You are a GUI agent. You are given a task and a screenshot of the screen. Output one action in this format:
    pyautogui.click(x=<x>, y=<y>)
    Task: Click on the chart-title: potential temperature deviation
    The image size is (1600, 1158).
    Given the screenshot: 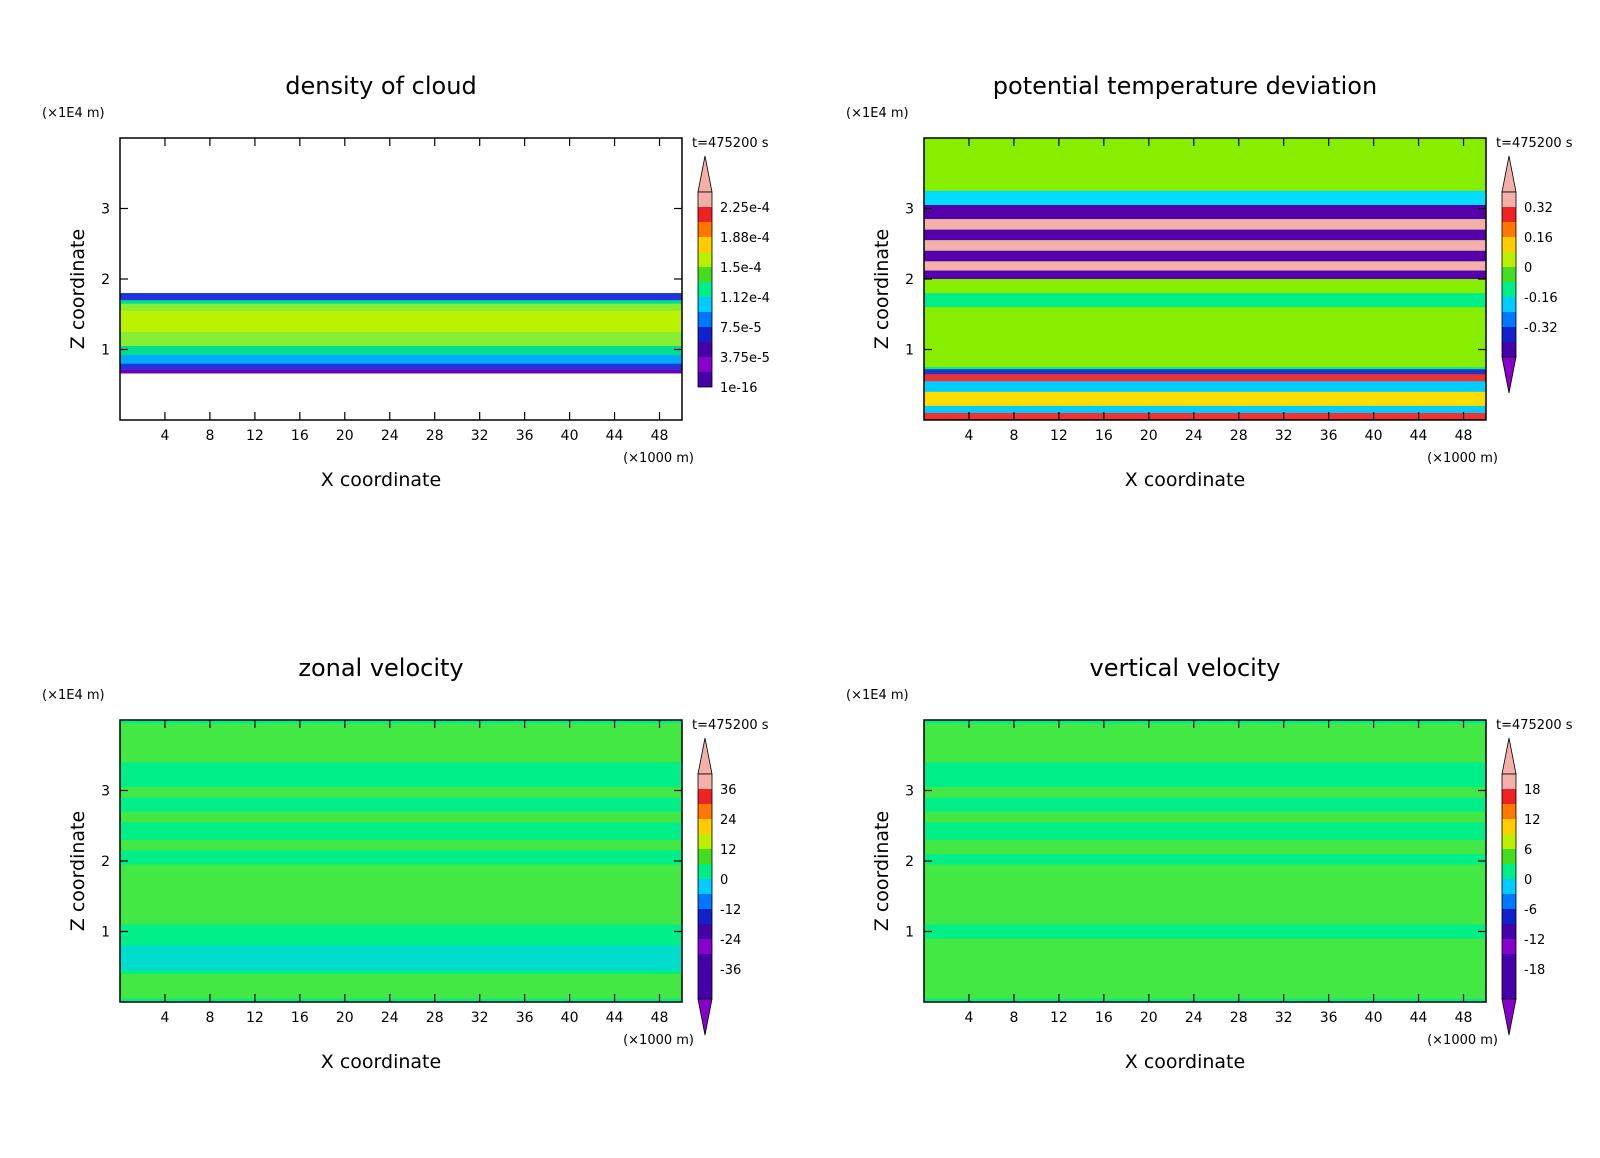 What is the action you would take?
    pyautogui.click(x=1185, y=86)
    